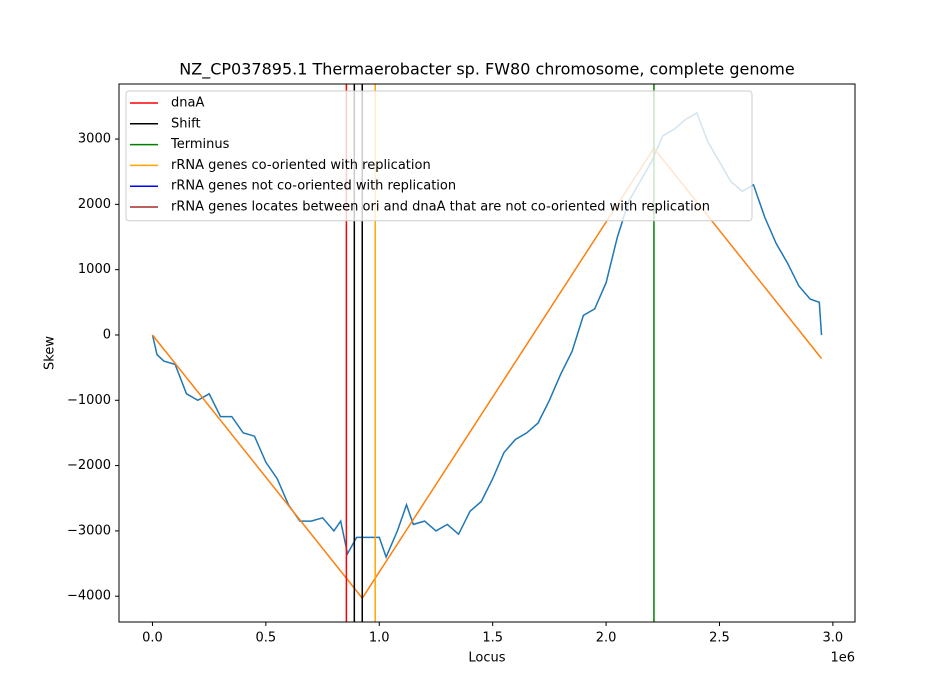 This screenshot has height=700, width=950. What do you see at coordinates (50, 353) in the screenshot?
I see `y-axis-label: Skew` at bounding box center [50, 353].